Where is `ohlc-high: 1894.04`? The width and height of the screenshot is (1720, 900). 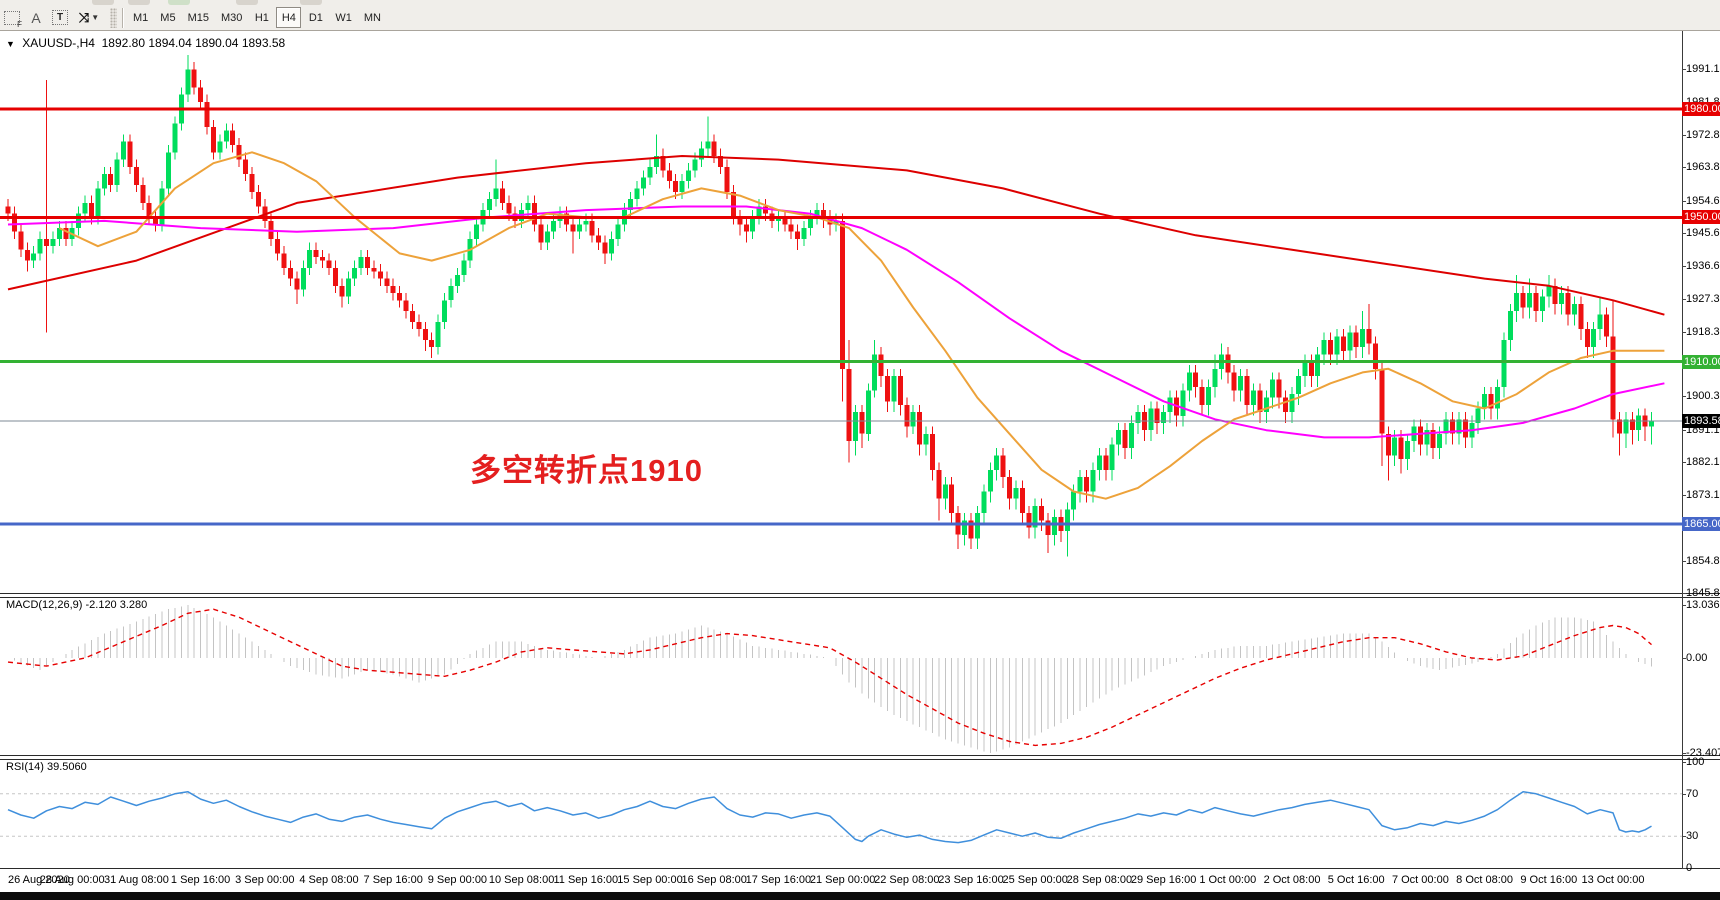
ohlc-high: 1894.04 is located at coordinates (170, 43).